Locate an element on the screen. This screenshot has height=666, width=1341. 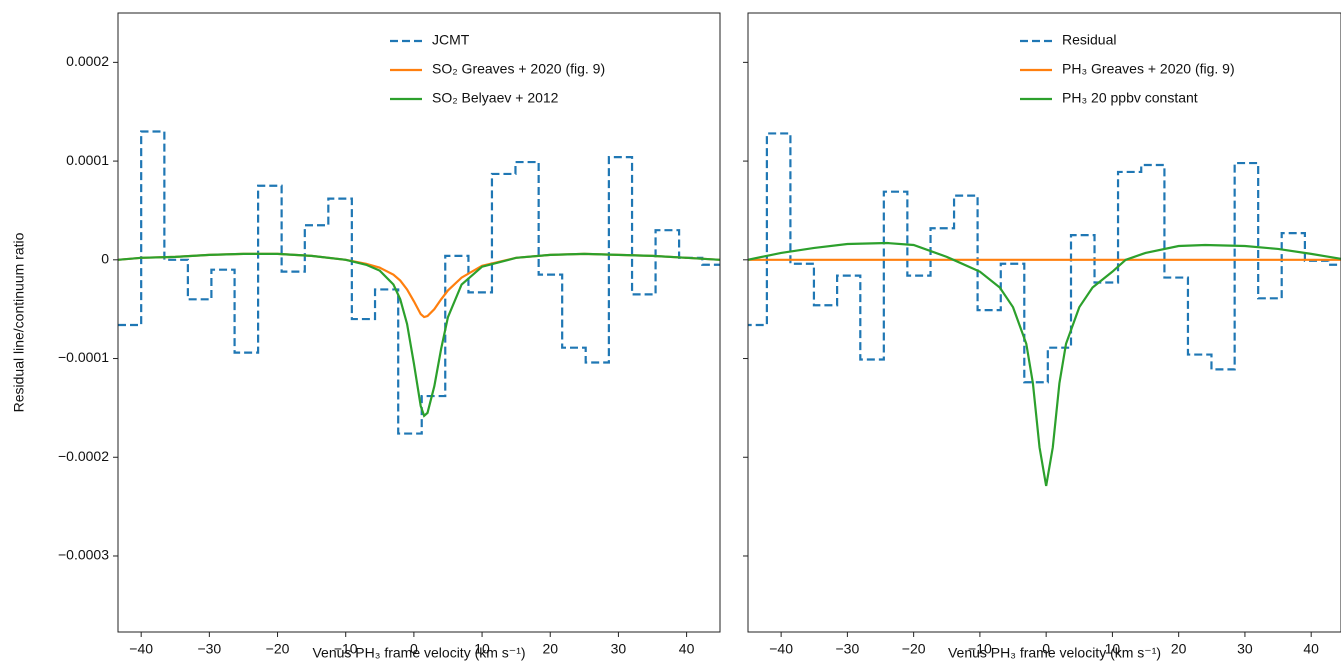
legend-label: JCMT is located at coordinates (451, 40).